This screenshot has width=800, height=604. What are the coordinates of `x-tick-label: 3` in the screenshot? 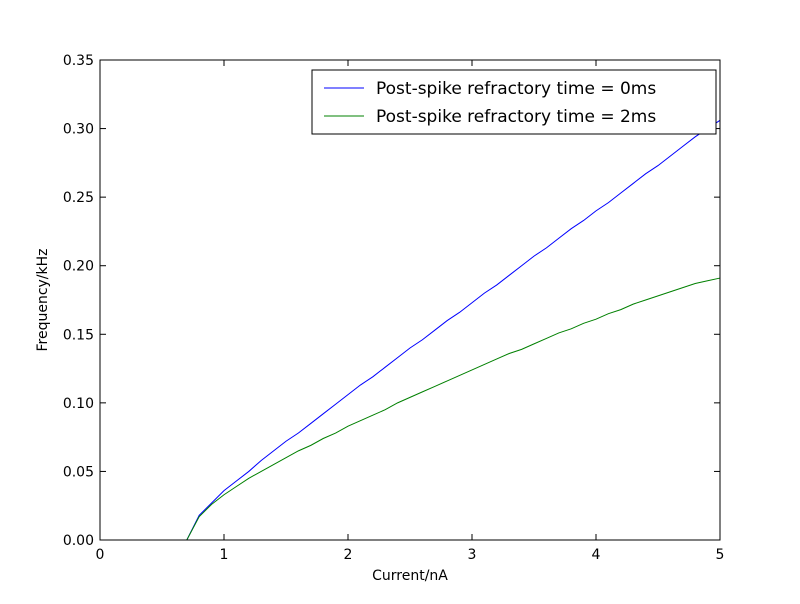 It's located at (472, 555).